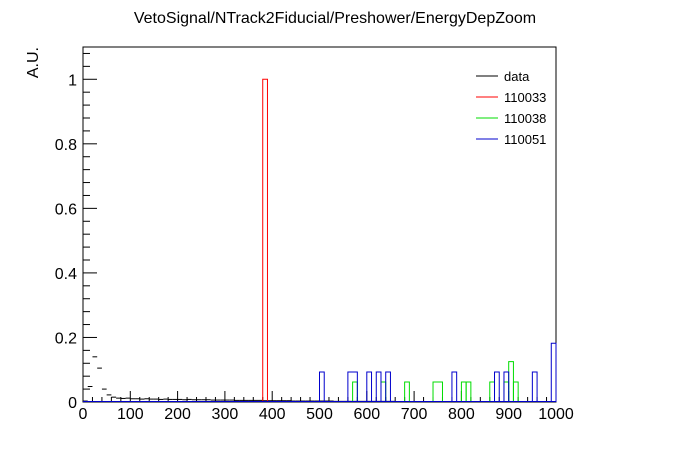 The width and height of the screenshot is (696, 472). Describe the element at coordinates (517, 76) in the screenshot. I see `legend-label-data: data` at that location.